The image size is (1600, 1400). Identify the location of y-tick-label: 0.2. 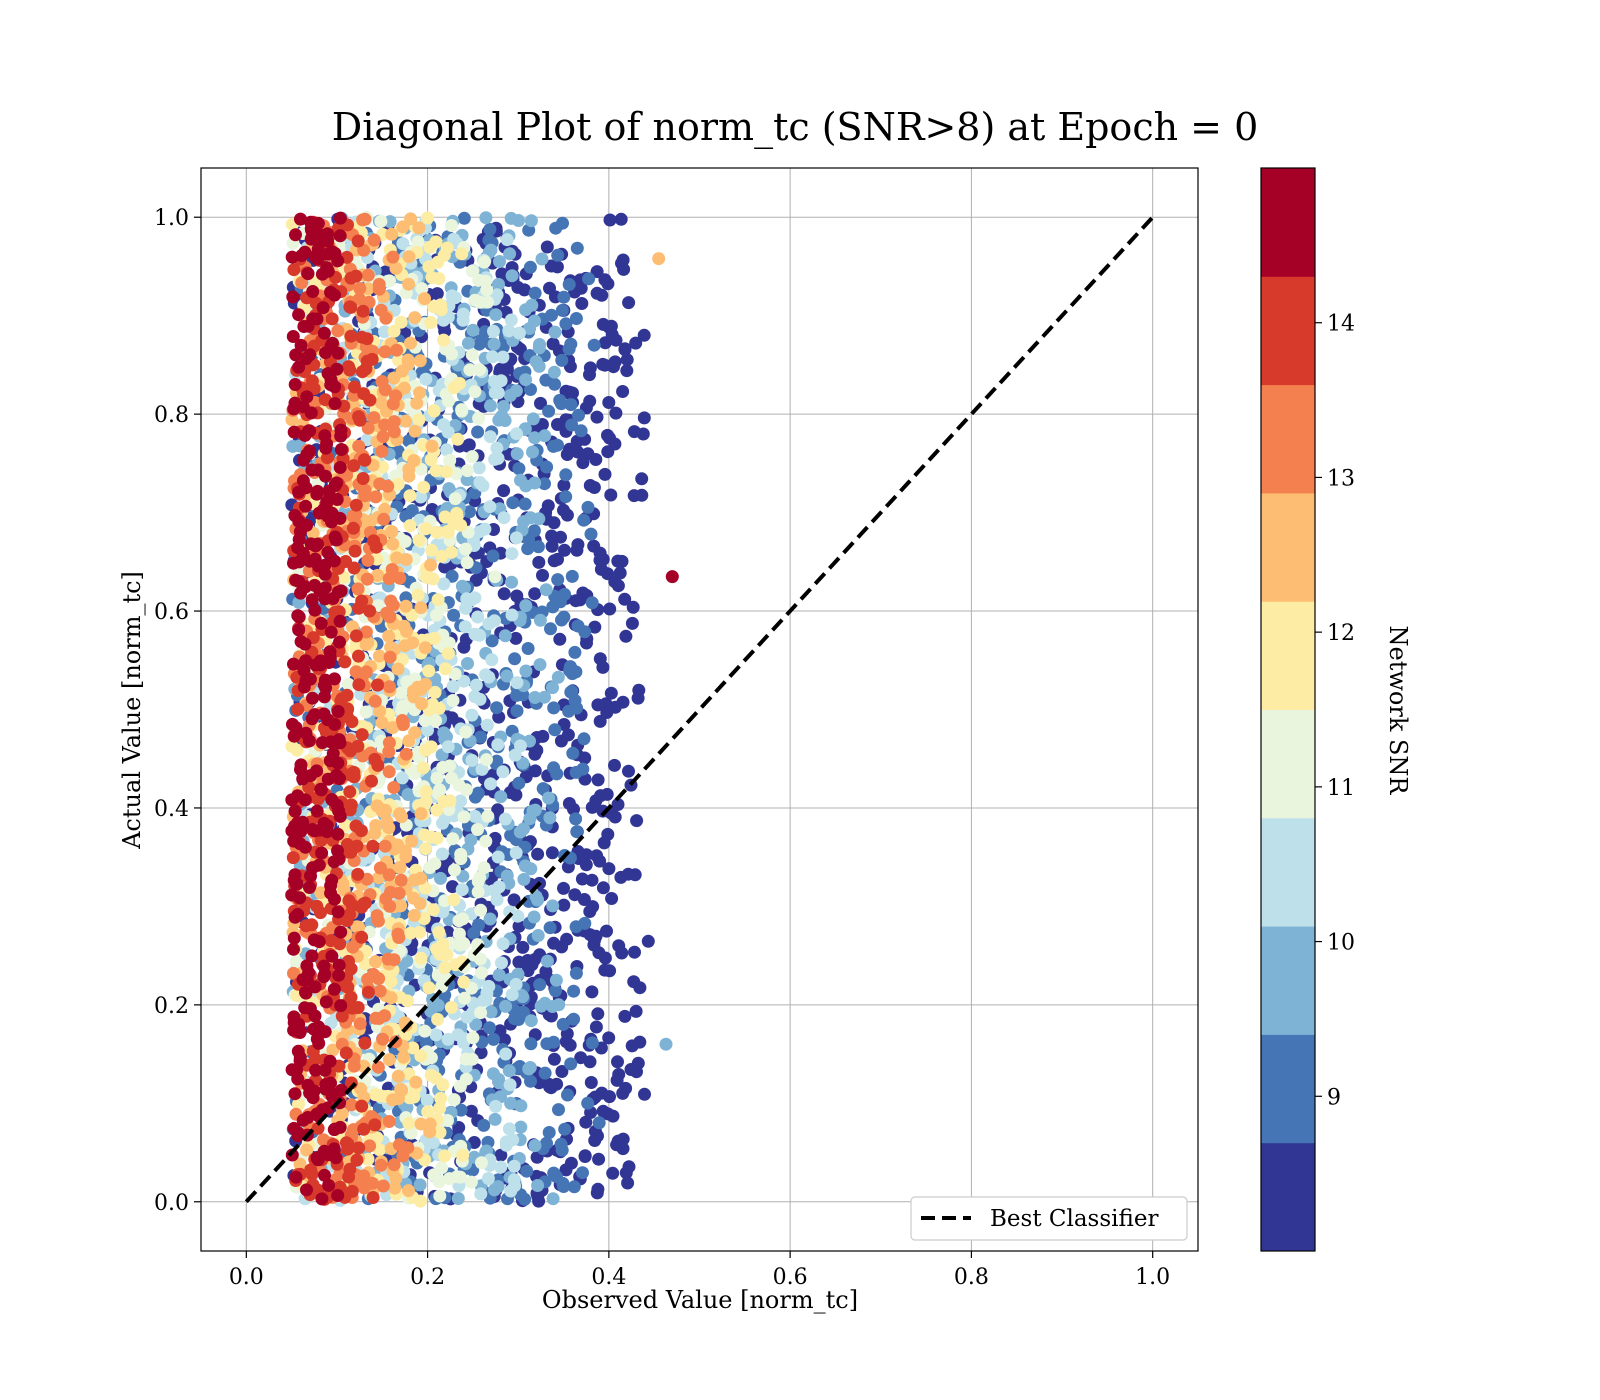
(171, 1006).